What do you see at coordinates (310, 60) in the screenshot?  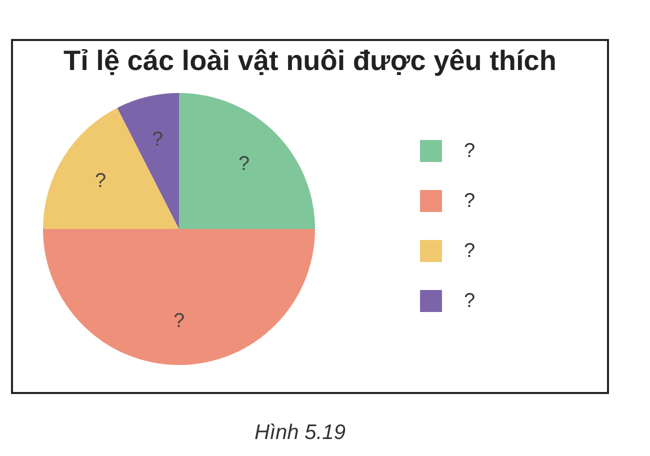 I see `chart-title: Tỉ lệ các loài vật nuôi được yêu thích` at bounding box center [310, 60].